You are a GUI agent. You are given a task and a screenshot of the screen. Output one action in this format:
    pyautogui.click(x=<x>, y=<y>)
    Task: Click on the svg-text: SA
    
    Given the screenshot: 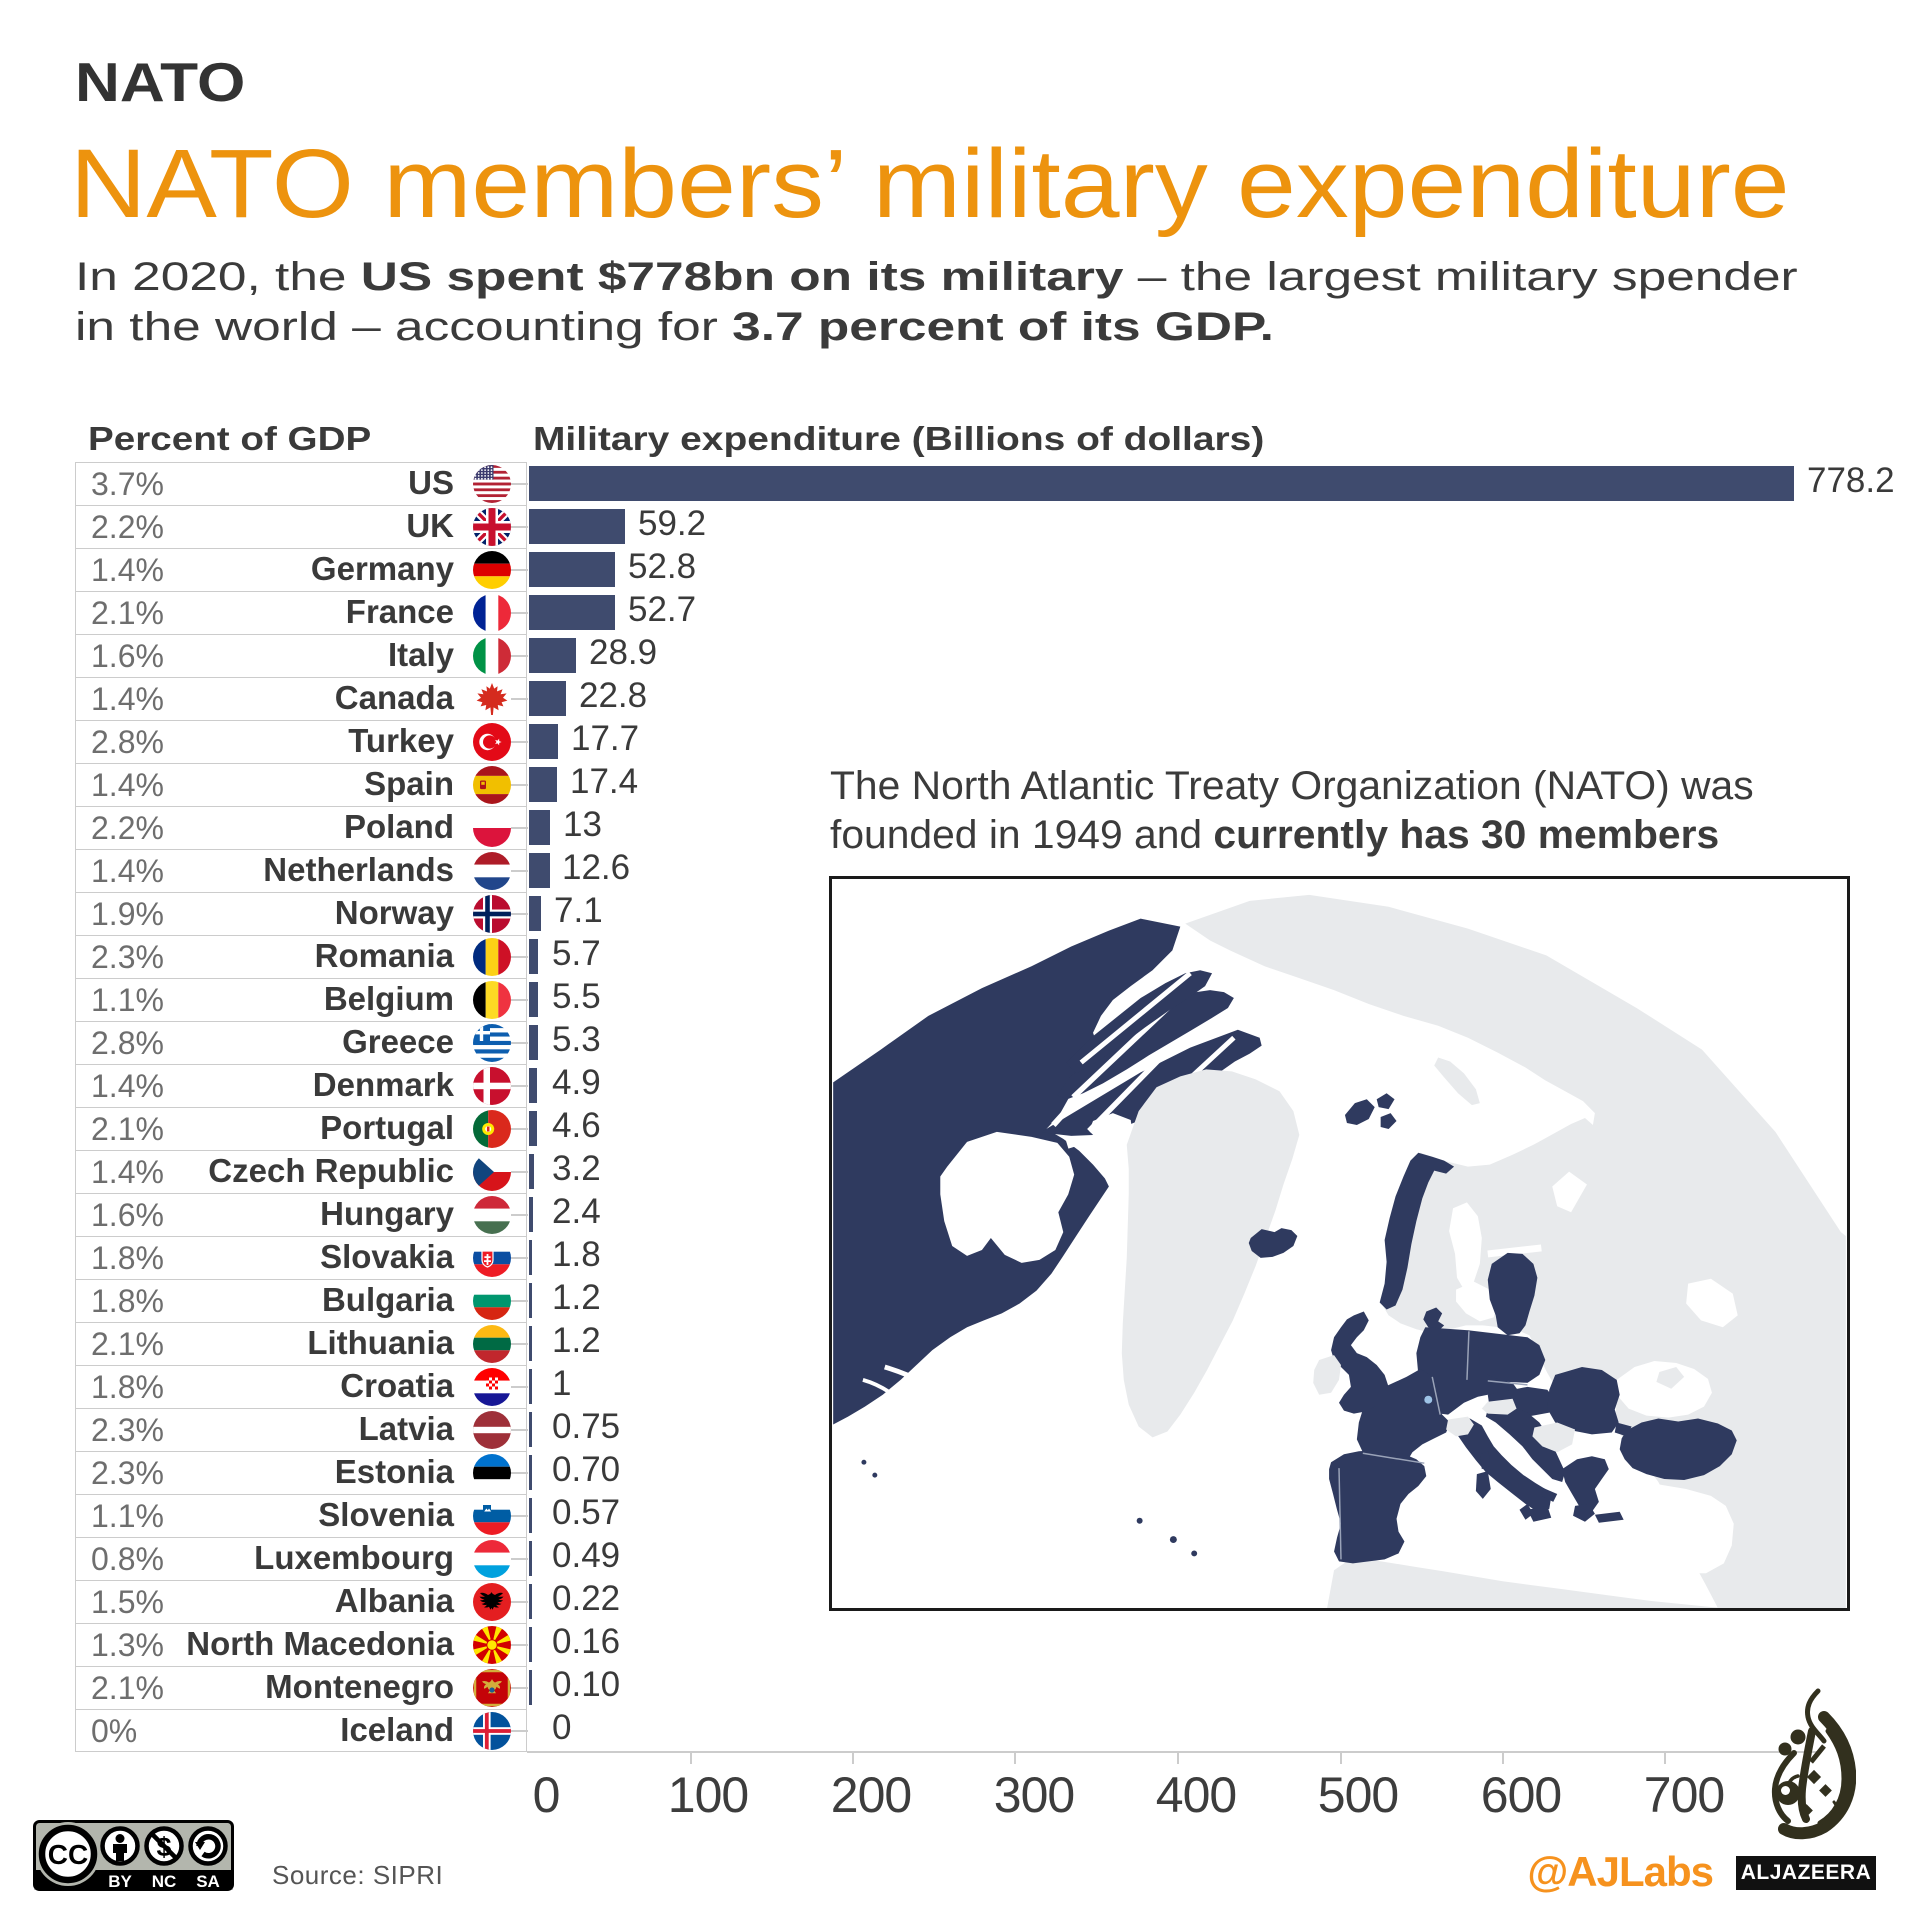 What is the action you would take?
    pyautogui.click(x=208, y=1881)
    